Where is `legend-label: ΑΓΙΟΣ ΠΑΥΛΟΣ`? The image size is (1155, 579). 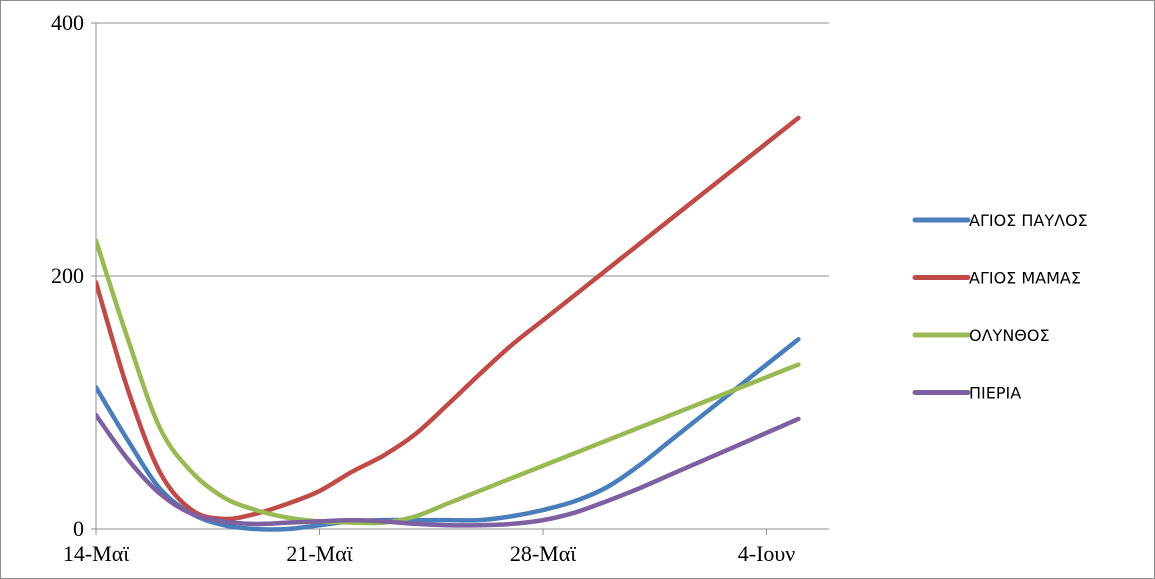 legend-label: ΑΓΙΟΣ ΠΑΥΛΟΣ is located at coordinates (1028, 220).